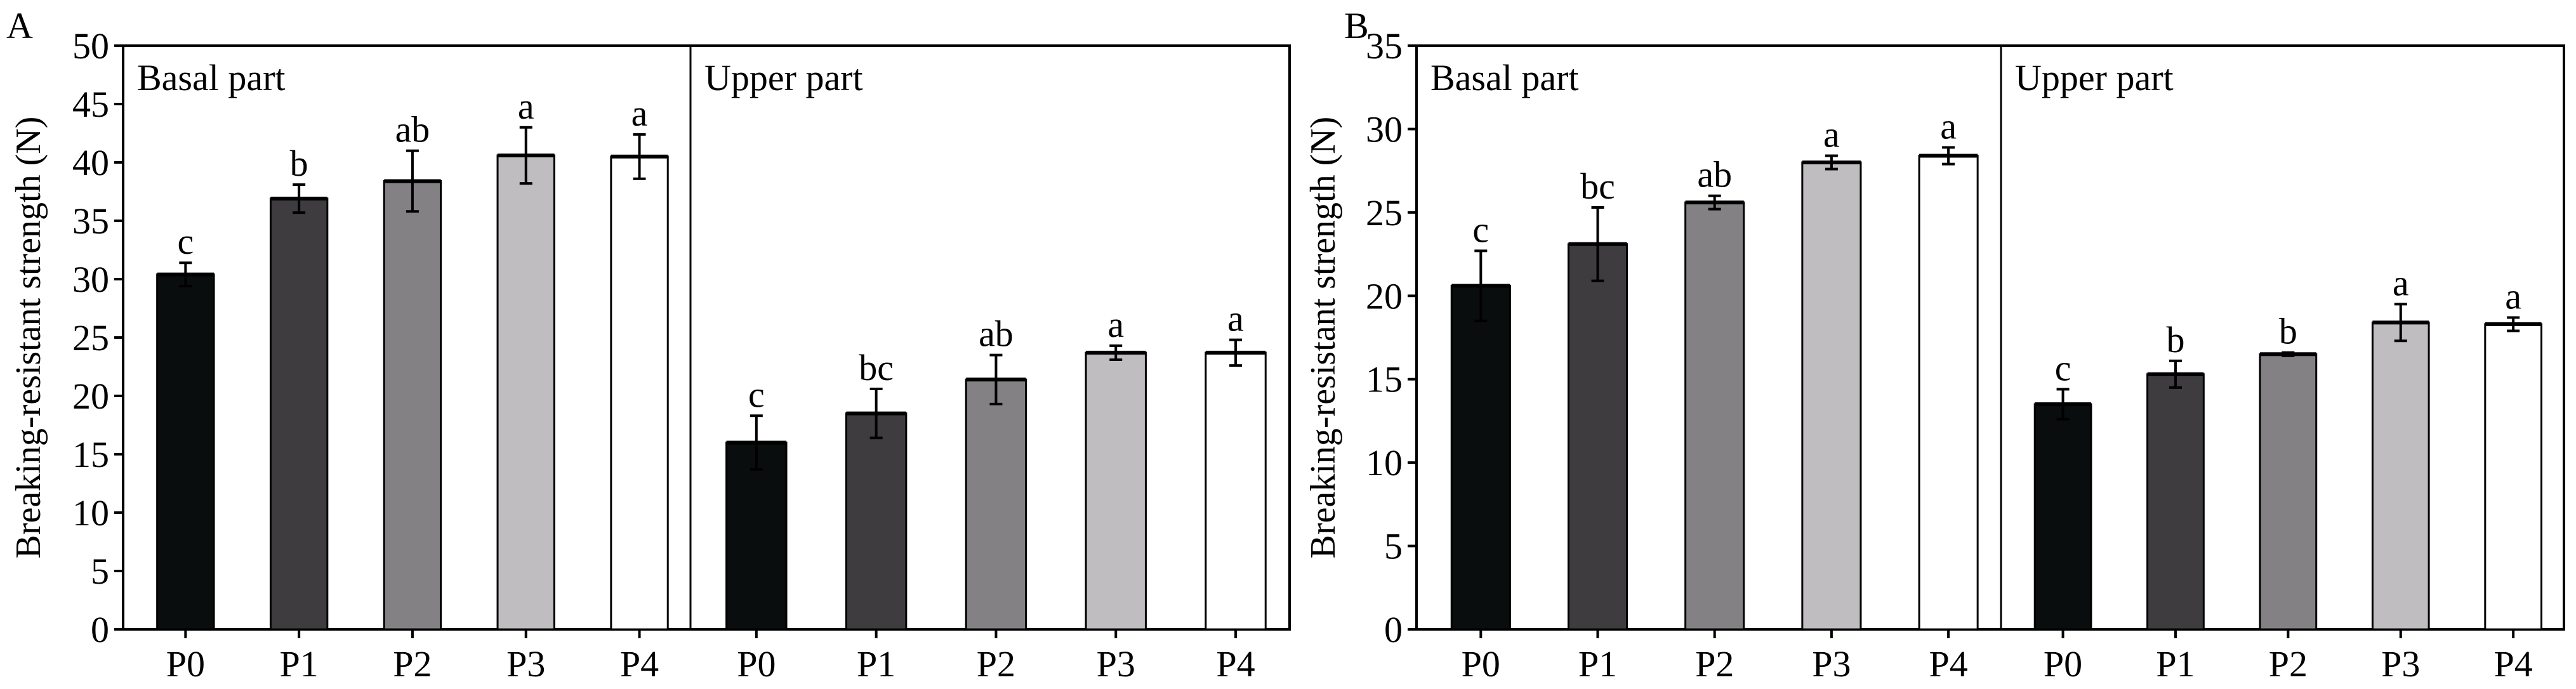 The height and width of the screenshot is (689, 2576). I want to click on y-tick-label: 45, so click(91, 104).